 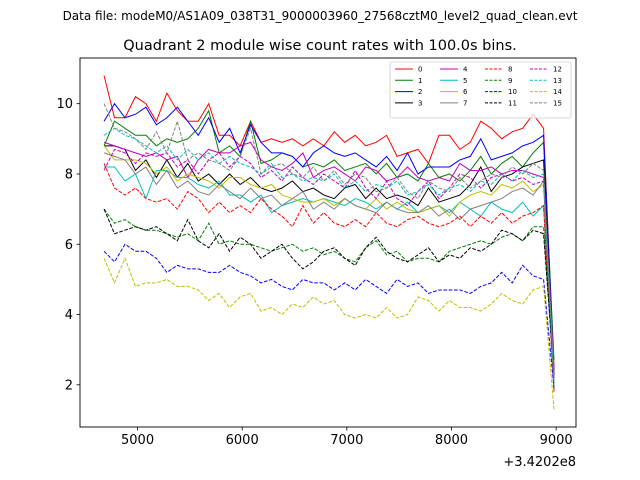 I want to click on legend-label-8: 8, so click(x=510, y=70).